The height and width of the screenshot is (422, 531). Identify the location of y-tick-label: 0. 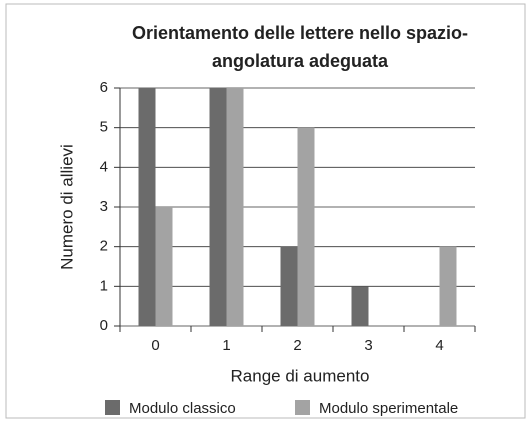
(104, 325).